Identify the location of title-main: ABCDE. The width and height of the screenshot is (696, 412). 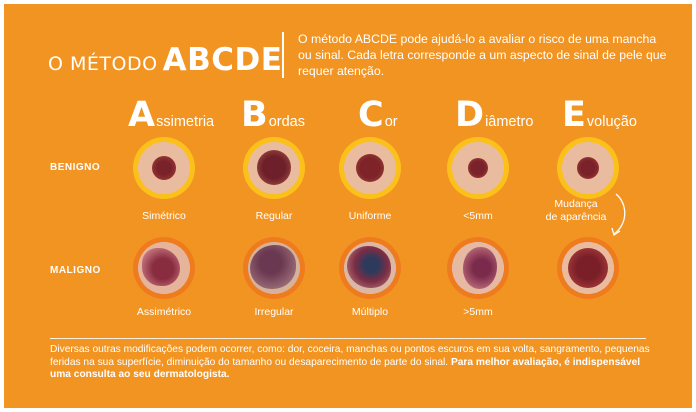
(222, 60).